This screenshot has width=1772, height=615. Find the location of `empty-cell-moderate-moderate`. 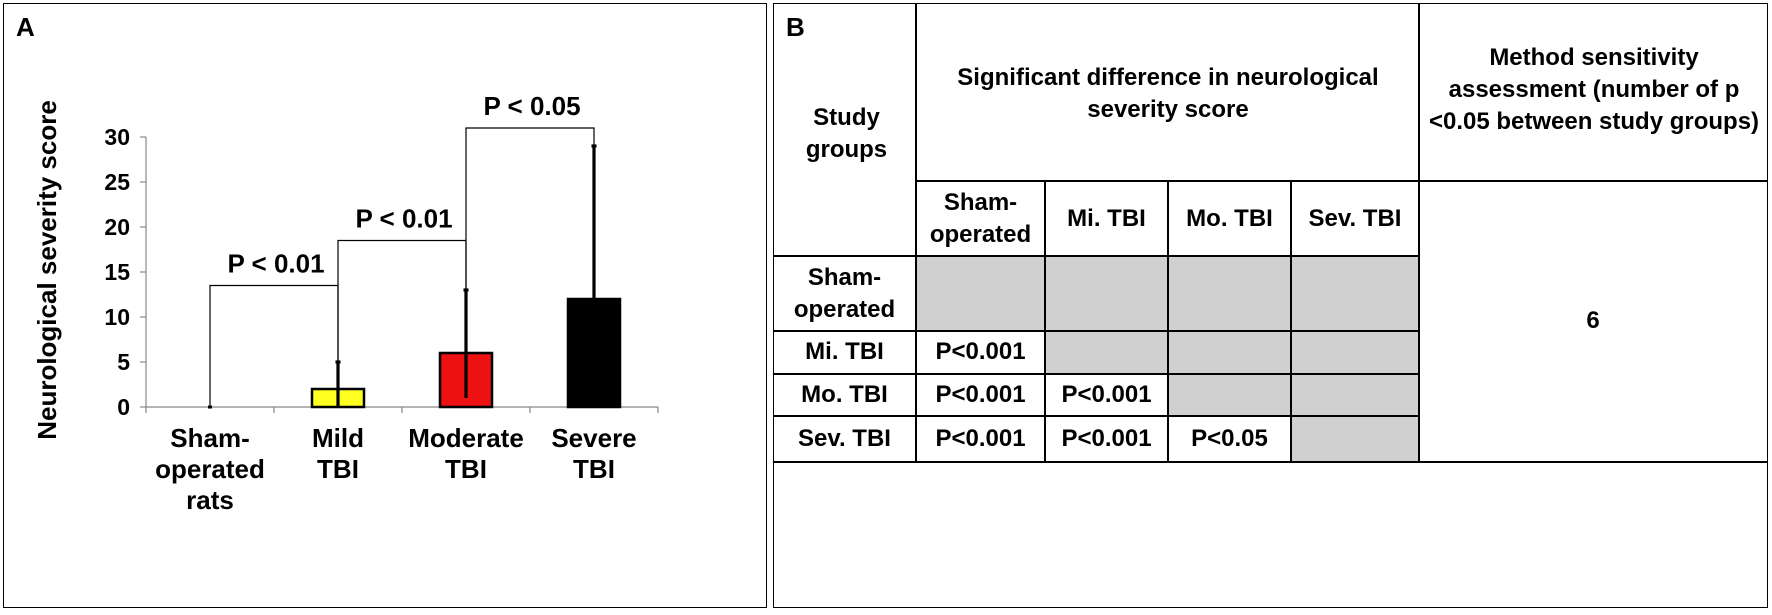

empty-cell-moderate-moderate is located at coordinates (1229, 394).